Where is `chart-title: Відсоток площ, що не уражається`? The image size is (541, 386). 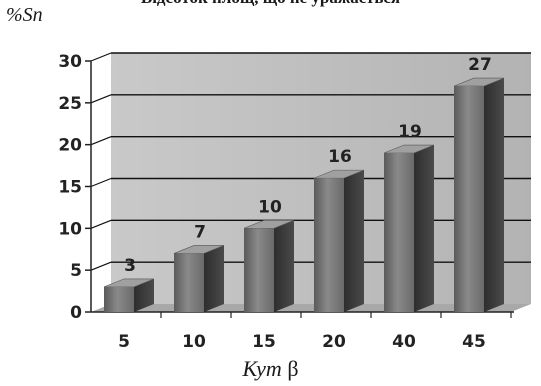 chart-title: Відсоток площ, що не уражається is located at coordinates (270, 4).